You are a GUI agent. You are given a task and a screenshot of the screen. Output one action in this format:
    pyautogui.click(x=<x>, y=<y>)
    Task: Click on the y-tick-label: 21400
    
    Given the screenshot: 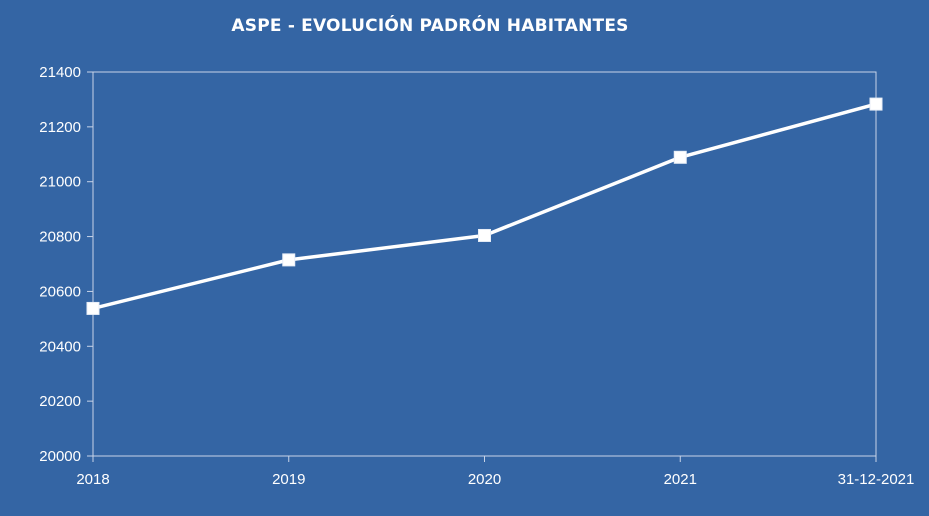 What is the action you would take?
    pyautogui.click(x=60, y=72)
    